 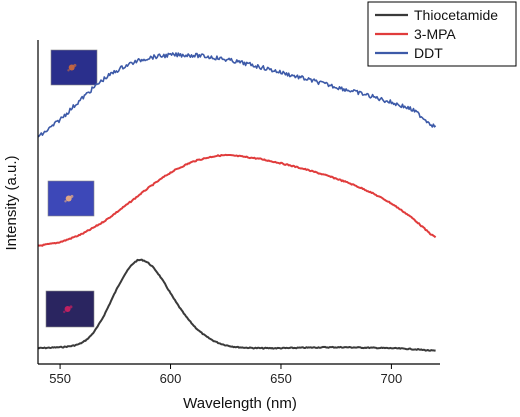 I want to click on legend: Thiocetamide 3-MPA DDT, so click(x=442, y=34).